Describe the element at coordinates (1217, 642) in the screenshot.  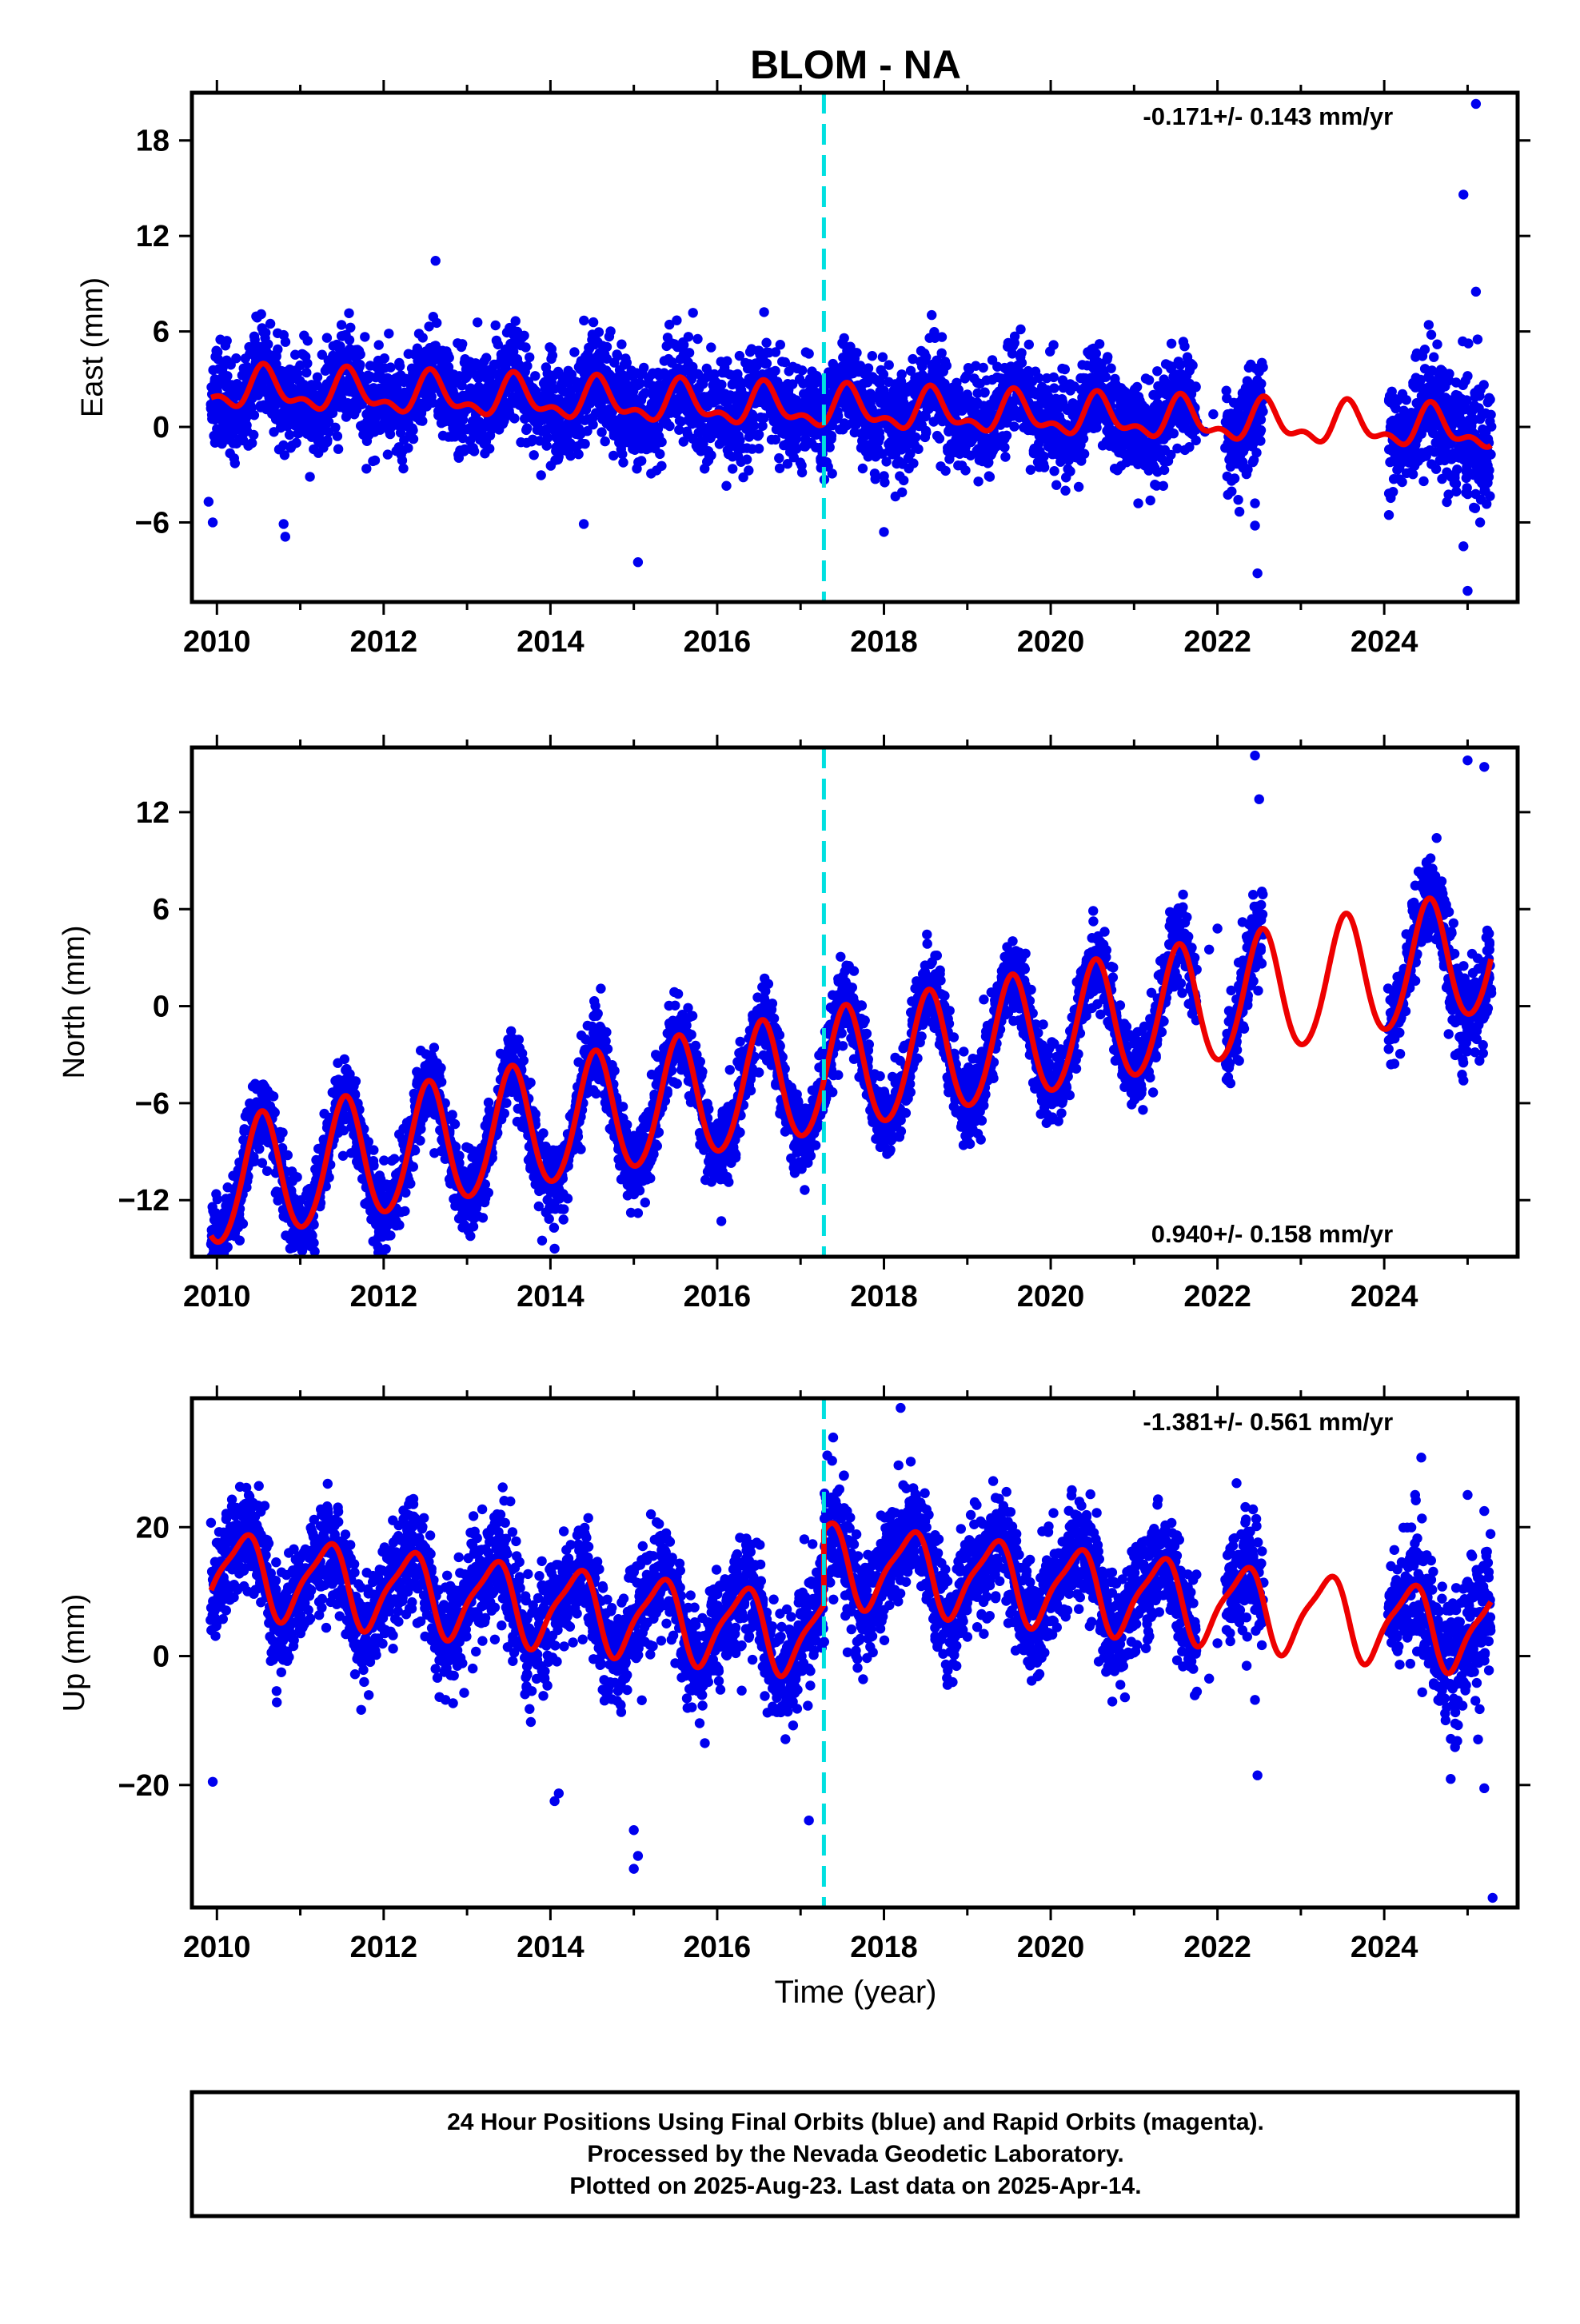
I see `x-tick-label: 2022` at that location.